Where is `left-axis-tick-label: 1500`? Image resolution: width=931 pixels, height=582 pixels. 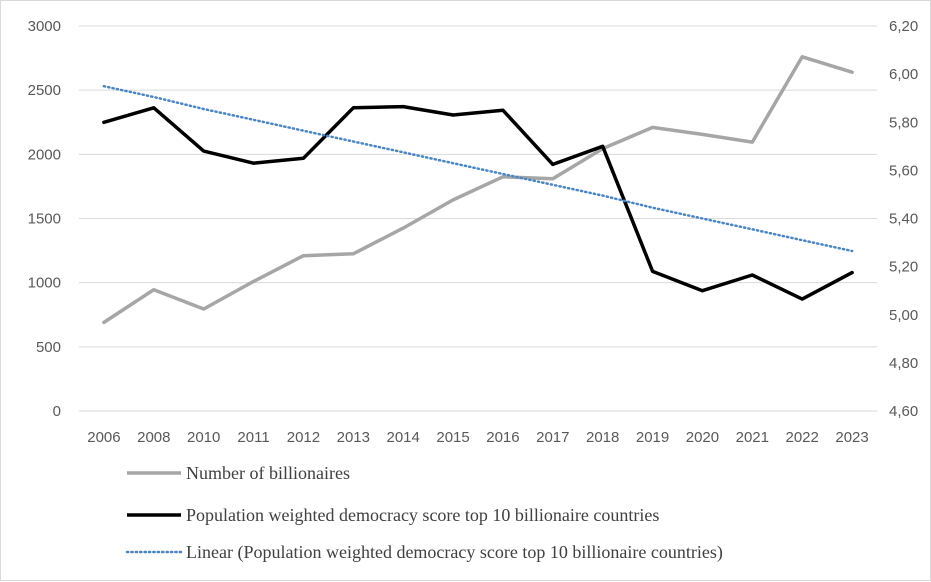
left-axis-tick-label: 1500 is located at coordinates (44, 219).